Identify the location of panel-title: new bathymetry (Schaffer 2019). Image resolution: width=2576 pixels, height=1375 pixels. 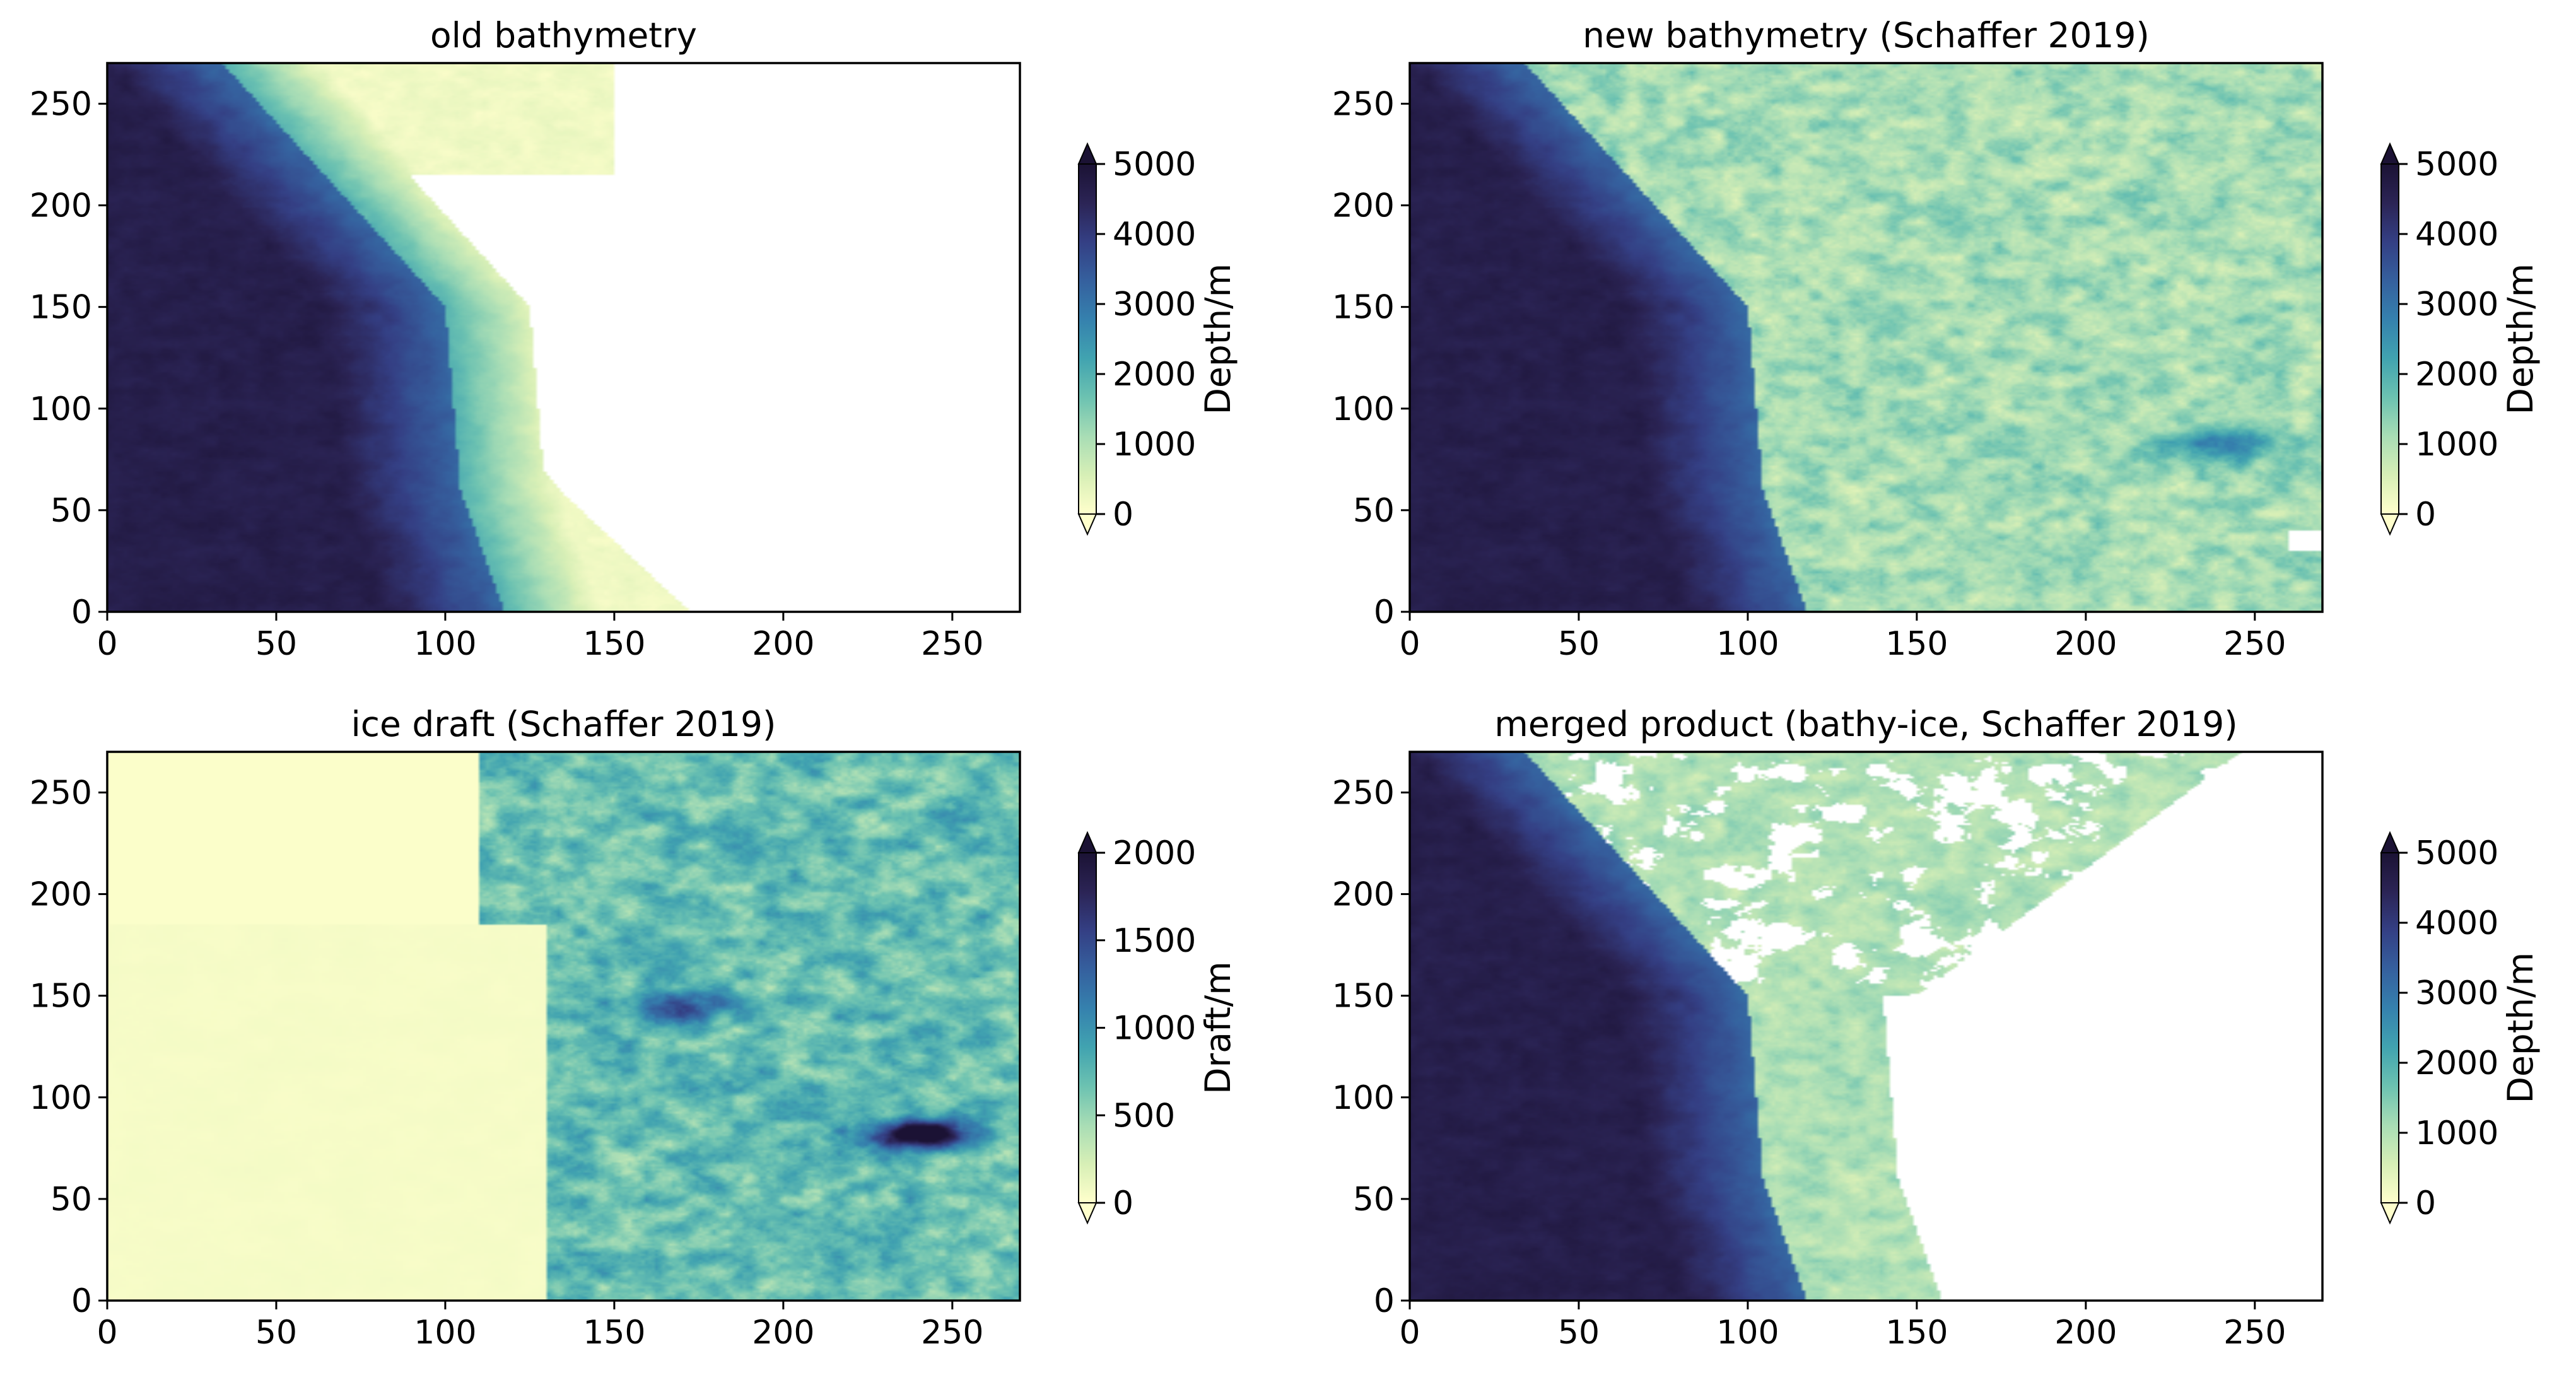
(1866, 35).